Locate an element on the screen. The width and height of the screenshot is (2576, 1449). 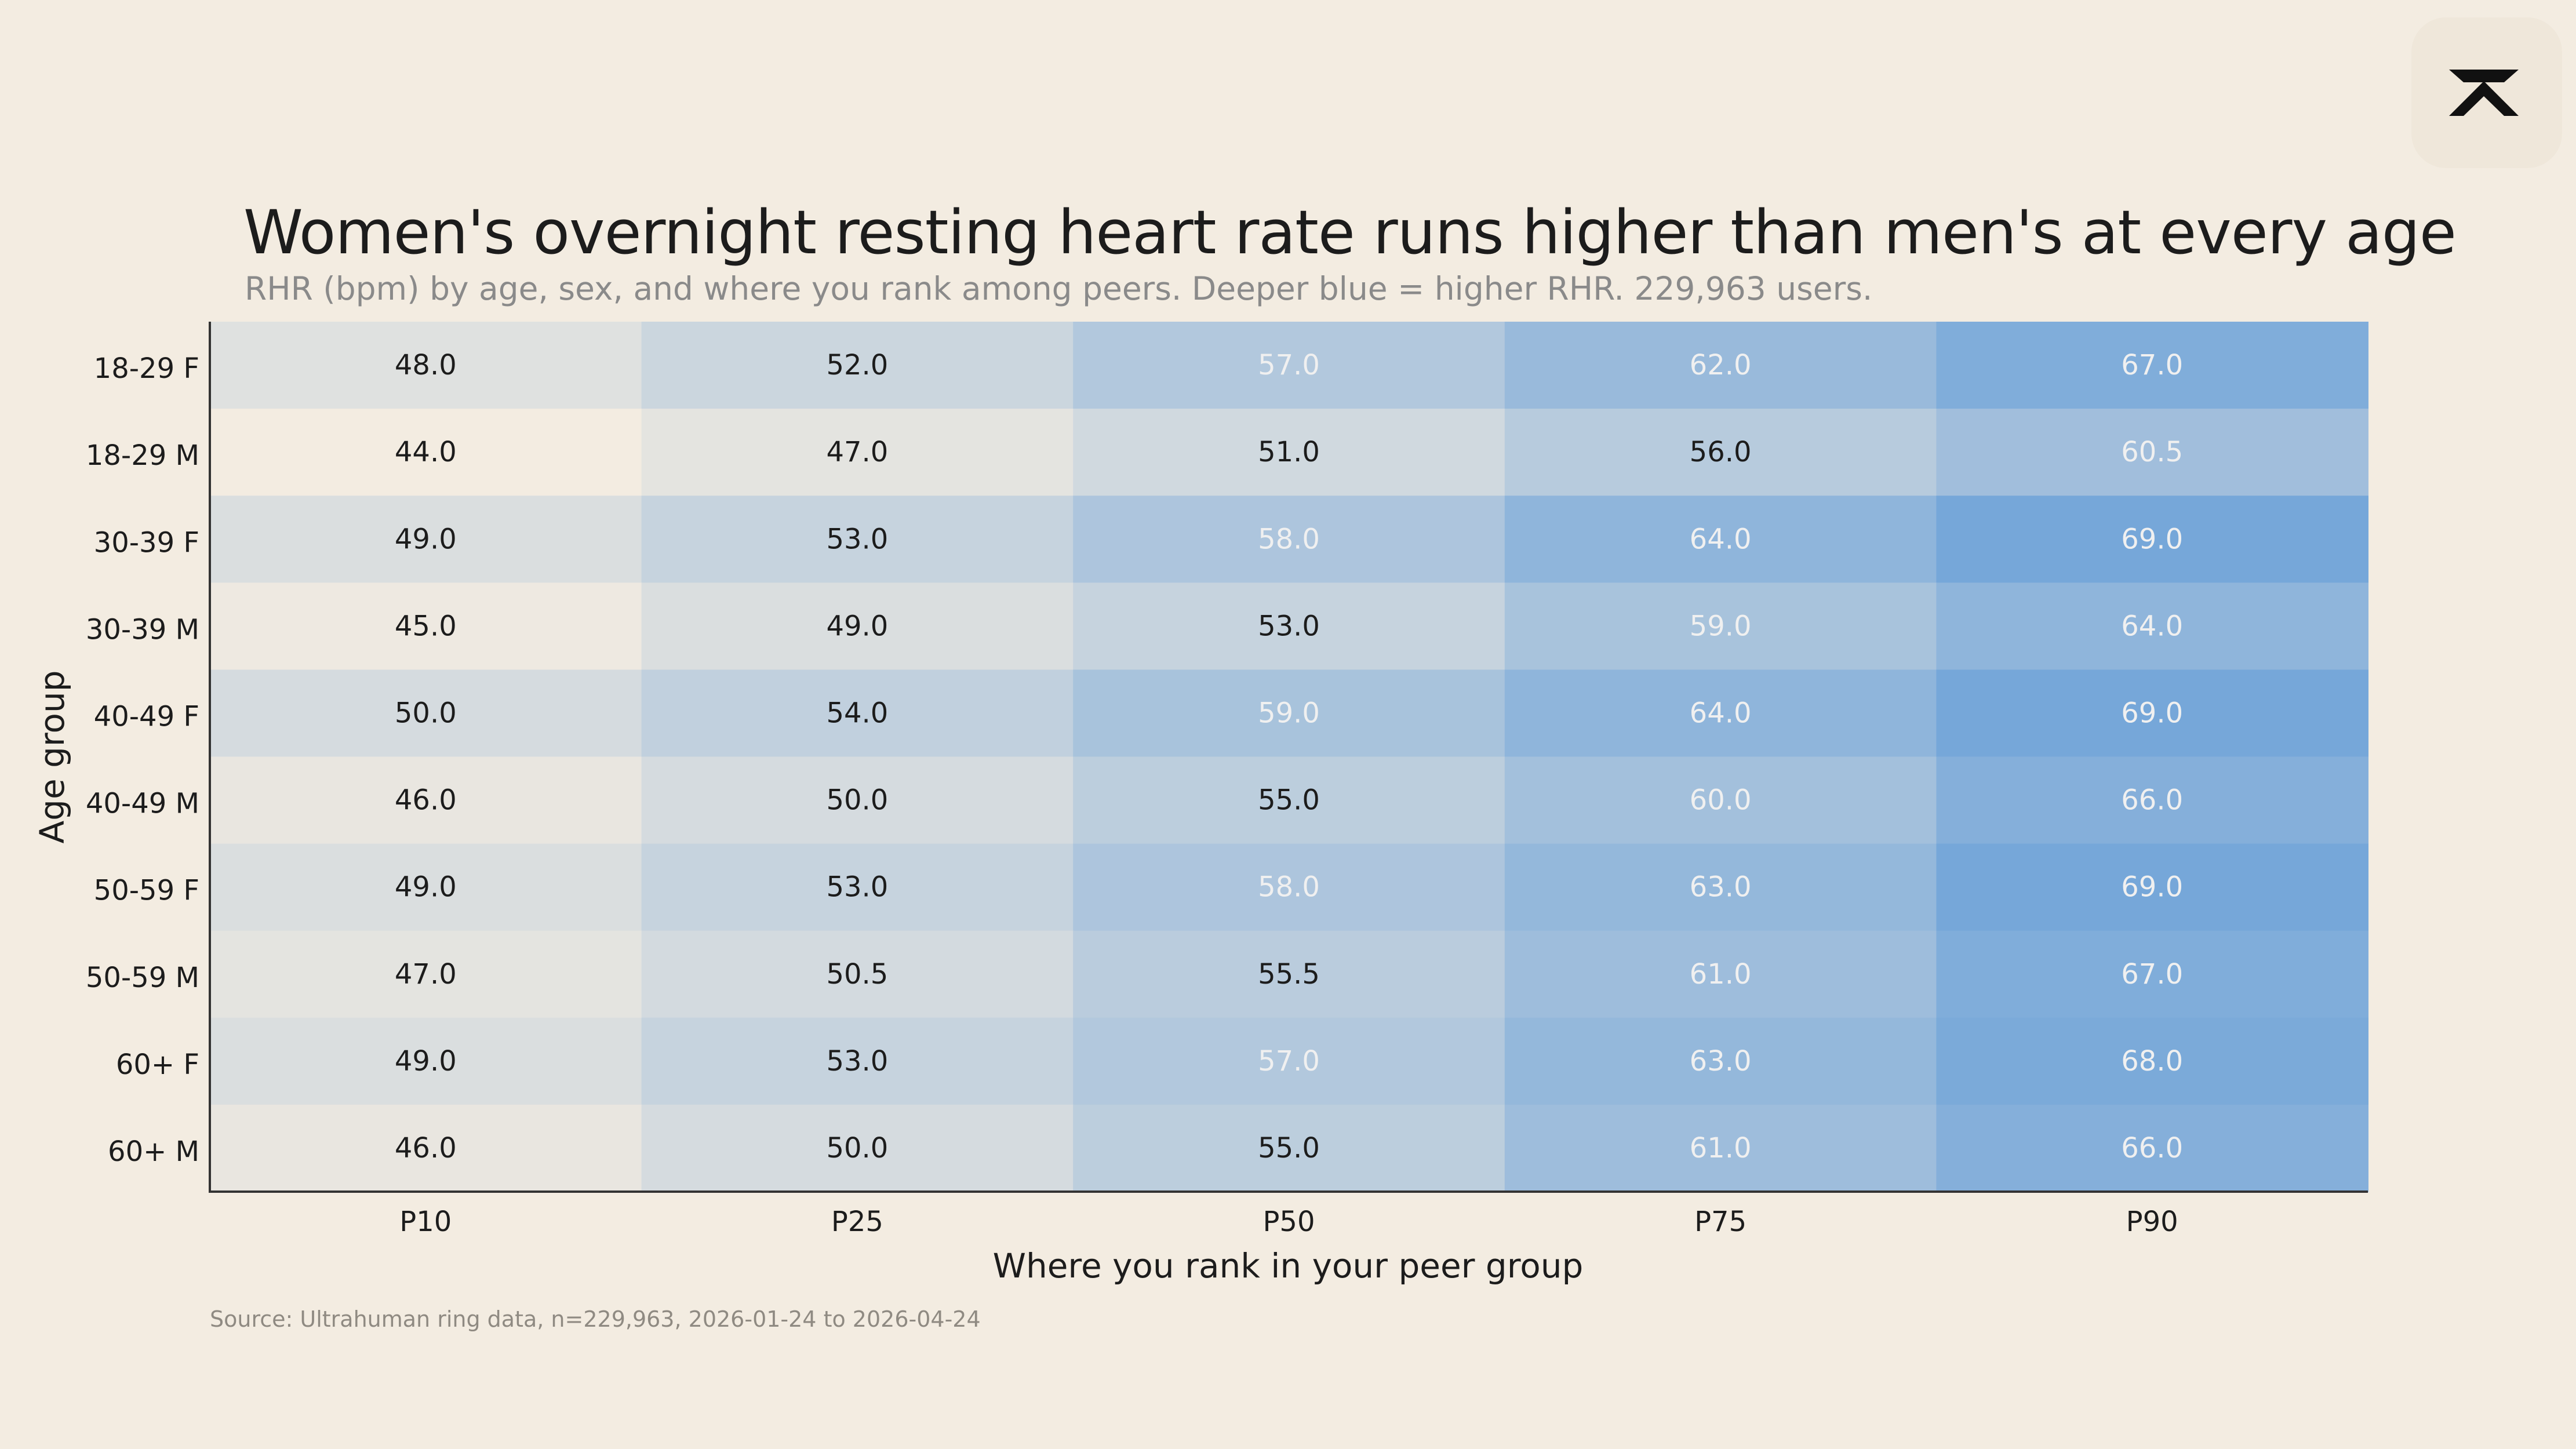
cell-value-label: 45.0 is located at coordinates (426, 626).